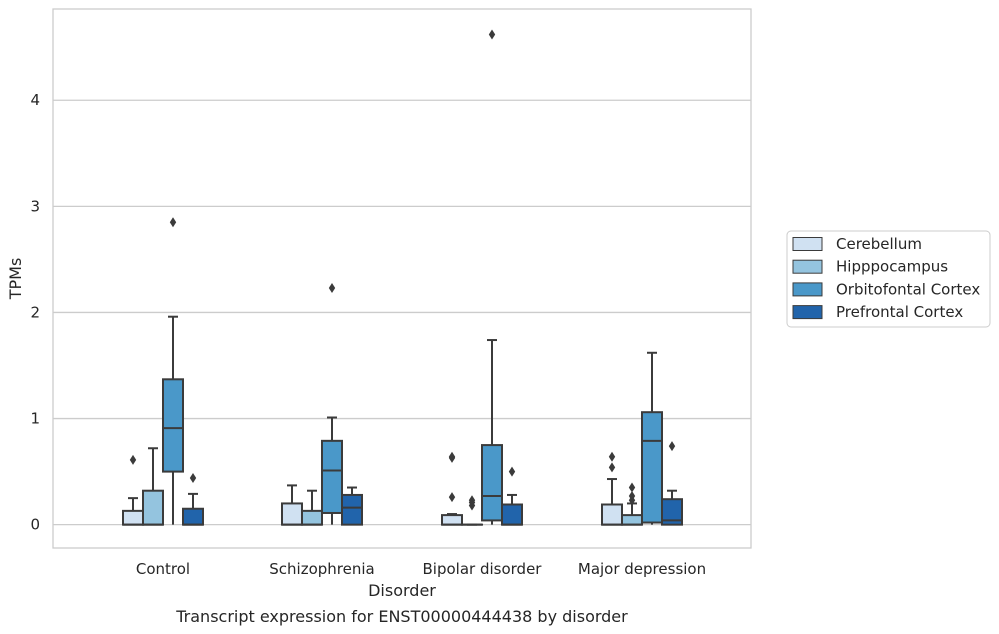 The image size is (999, 634). I want to click on legend-label: Orbitofontal Cortex, so click(908, 289).